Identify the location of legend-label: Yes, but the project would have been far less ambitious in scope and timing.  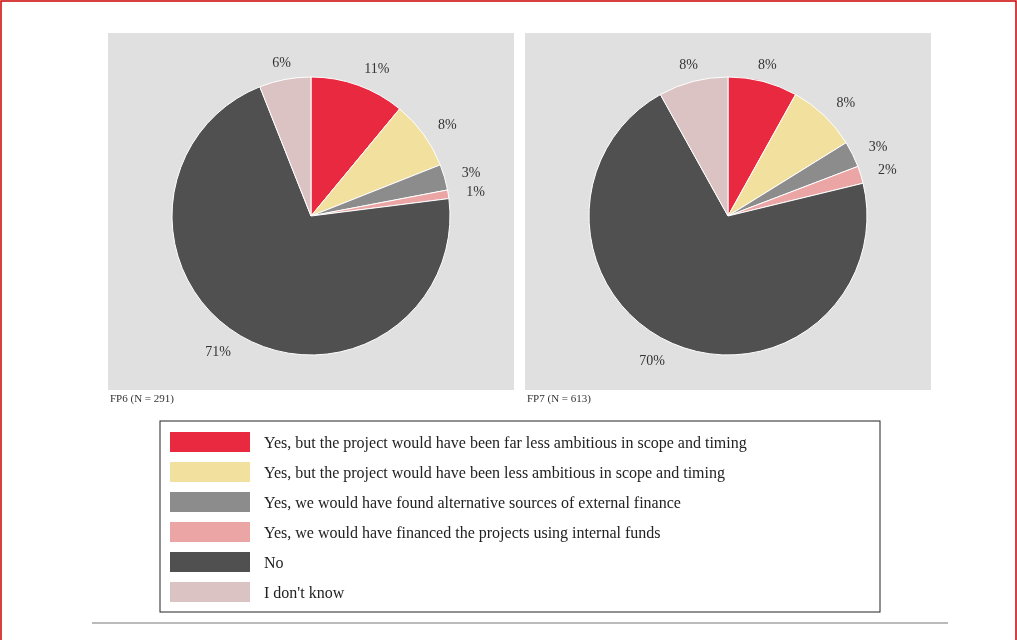
(505, 442).